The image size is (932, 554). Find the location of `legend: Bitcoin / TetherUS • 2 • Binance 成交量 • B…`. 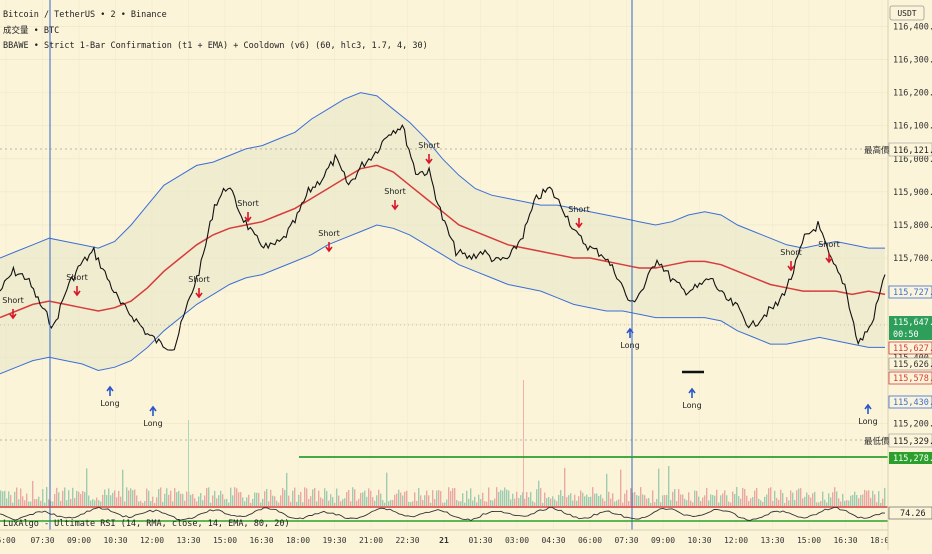

legend: Bitcoin / TetherUS • 2 • Binance 成交量 • B… is located at coordinates (215, 30).